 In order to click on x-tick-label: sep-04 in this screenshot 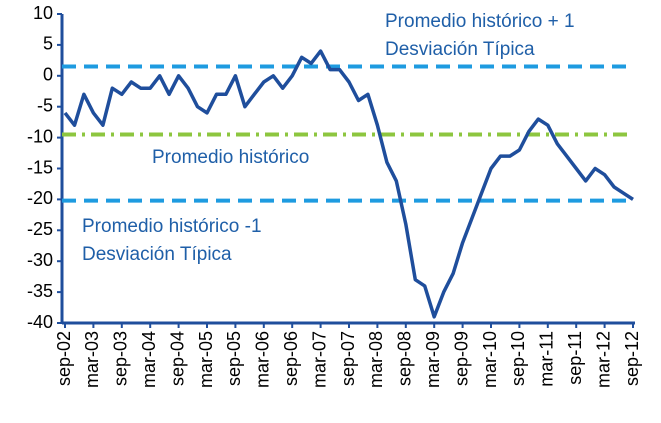, I will do `click(177, 358)`.